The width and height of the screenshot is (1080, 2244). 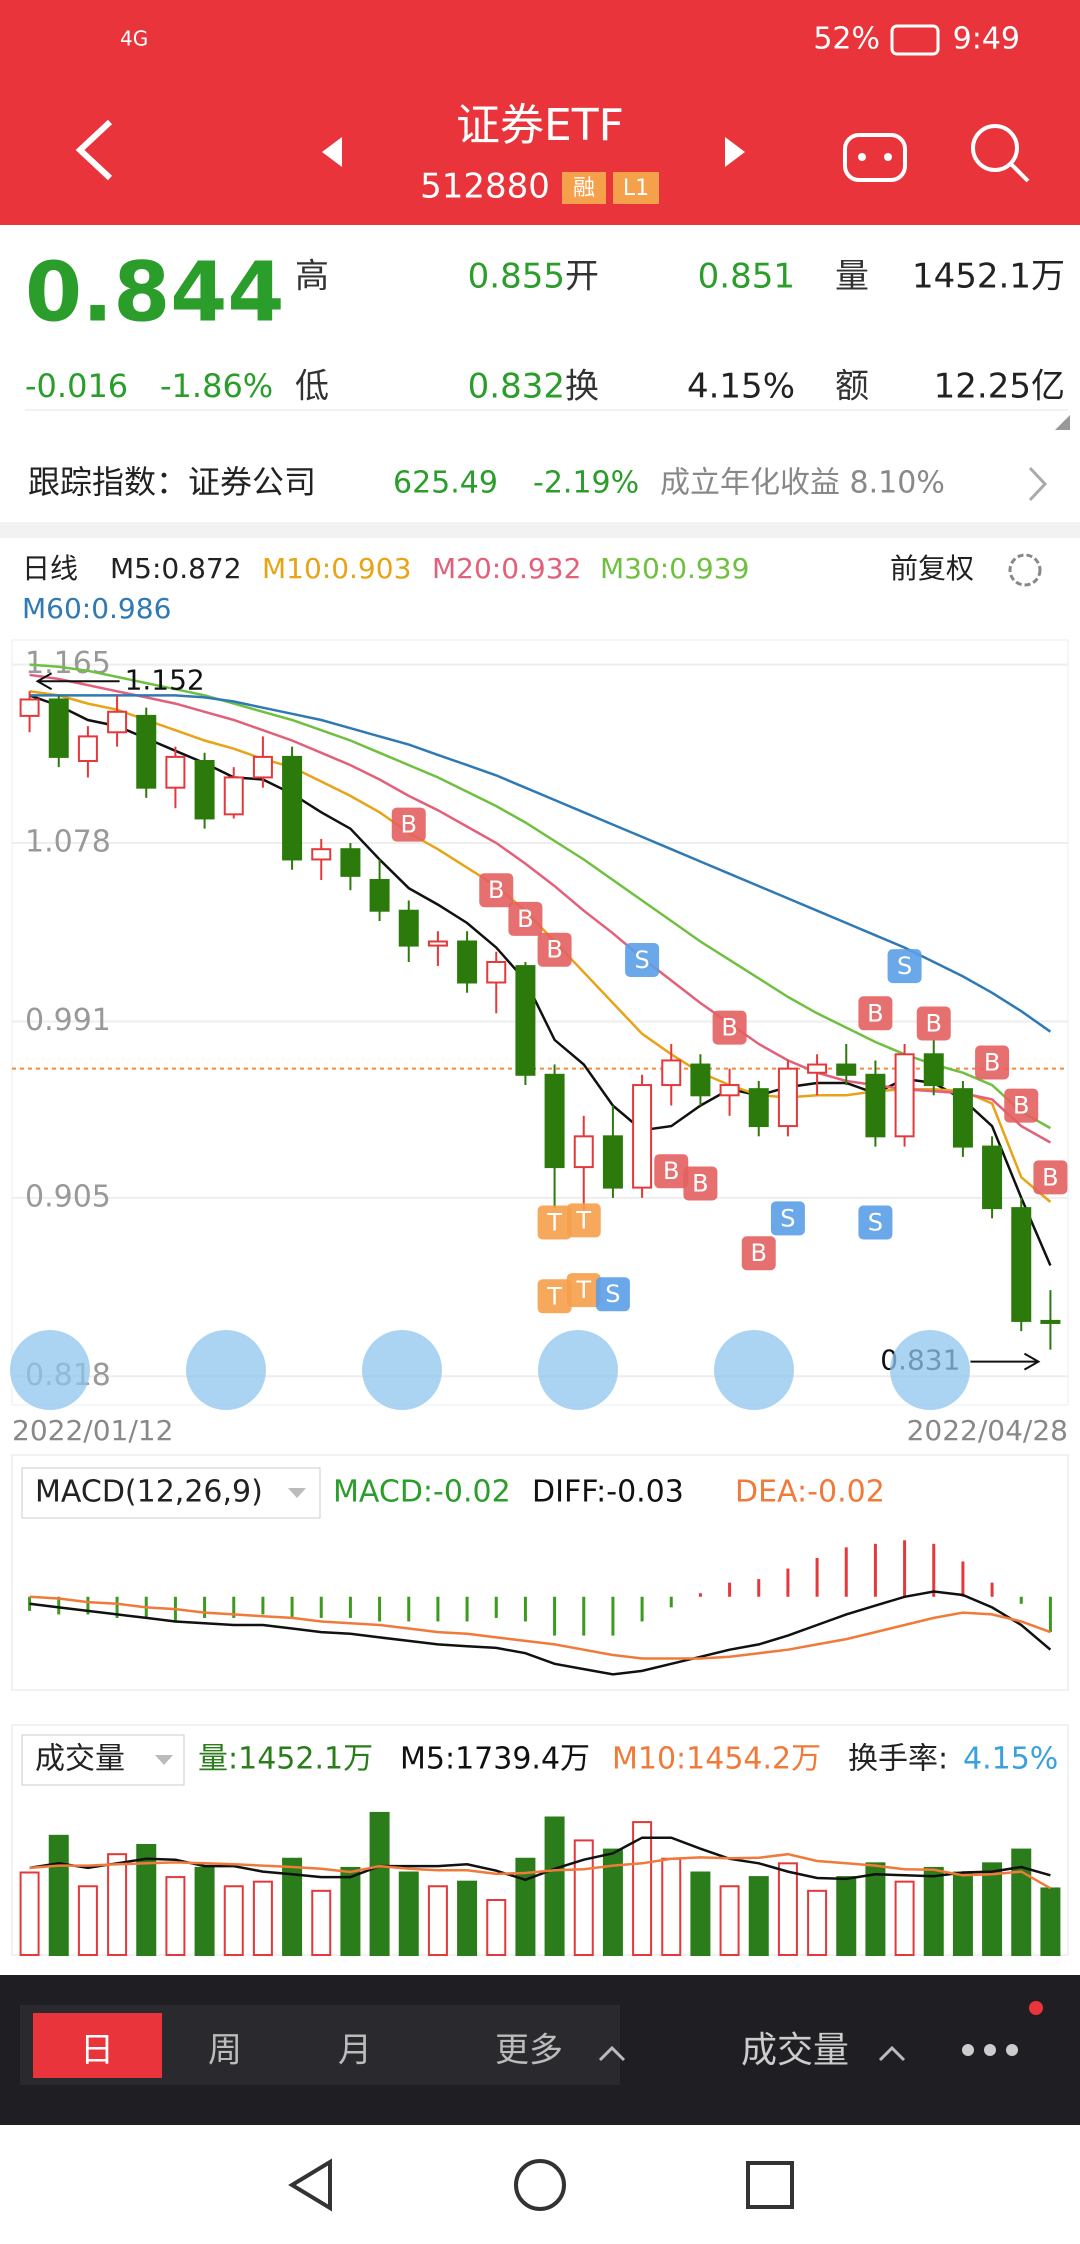 I want to click on field-label: 换, so click(x=582, y=387).